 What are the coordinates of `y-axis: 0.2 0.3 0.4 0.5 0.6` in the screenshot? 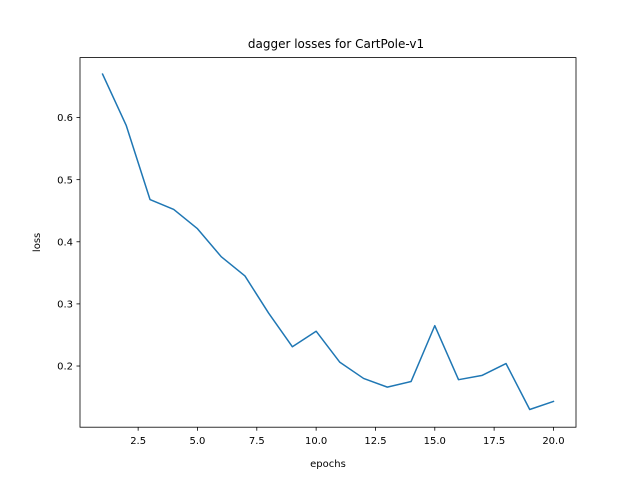 It's located at (68, 243).